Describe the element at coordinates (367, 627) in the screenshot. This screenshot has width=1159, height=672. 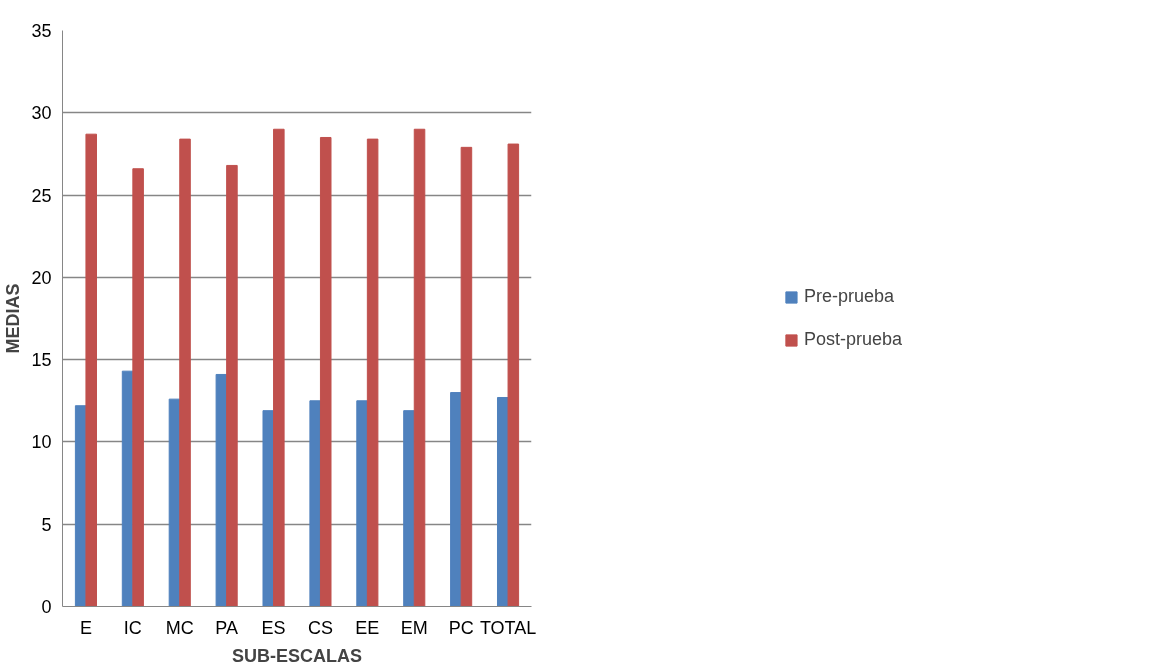
I see `x-tick-label: EE` at that location.